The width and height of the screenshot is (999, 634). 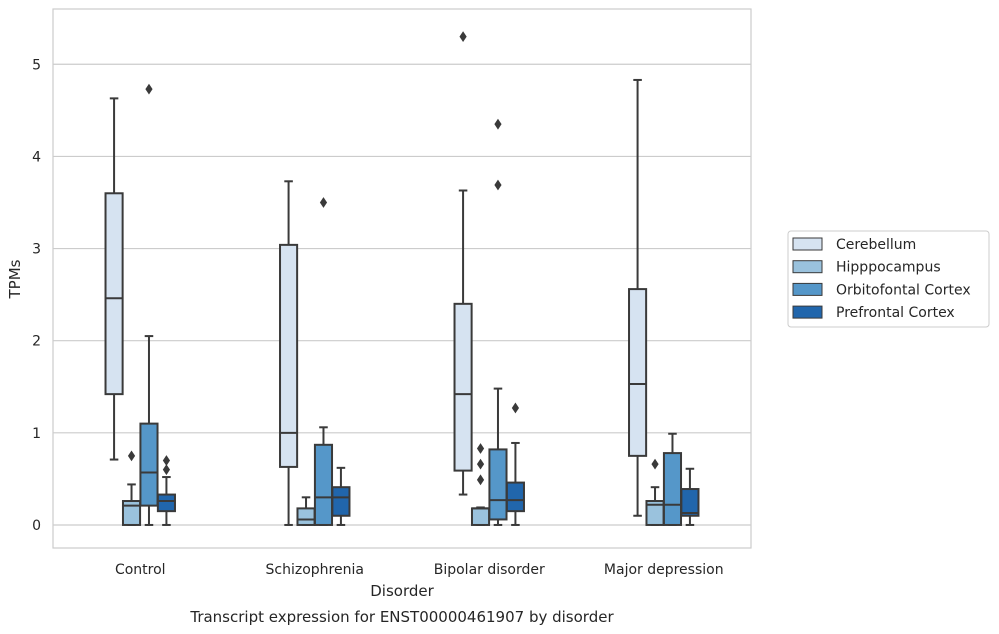 I want to click on x-tick-label: Schizophrenia, so click(x=315, y=570).